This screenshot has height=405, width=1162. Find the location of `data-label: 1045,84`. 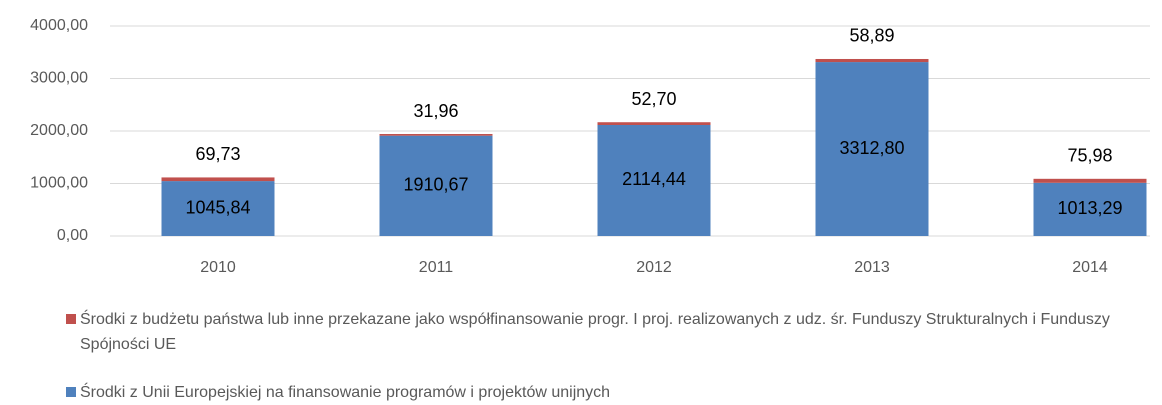

data-label: 1045,84 is located at coordinates (217, 207).